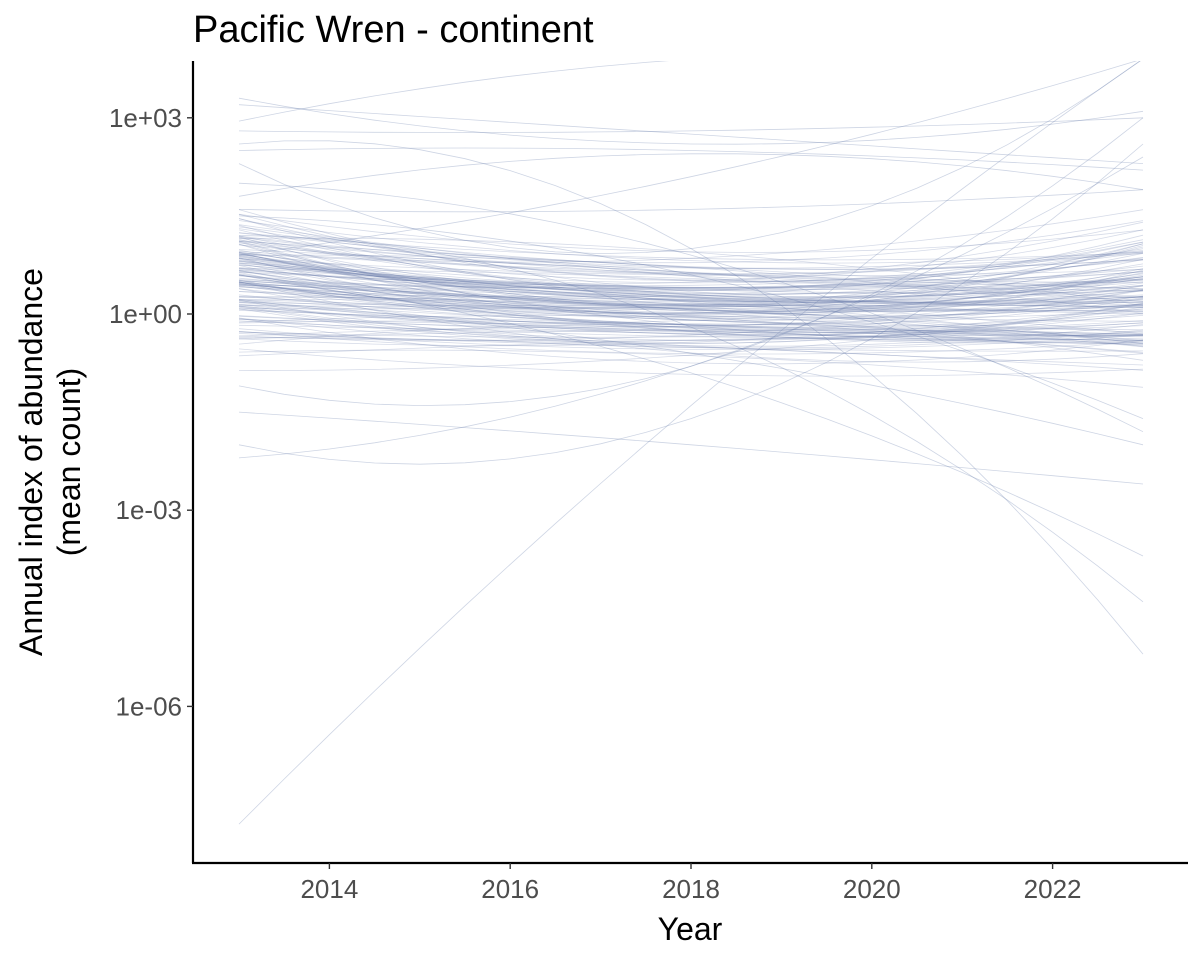 The image size is (1200, 960). What do you see at coordinates (329, 889) in the screenshot?
I see `x-tick-label: 2014` at bounding box center [329, 889].